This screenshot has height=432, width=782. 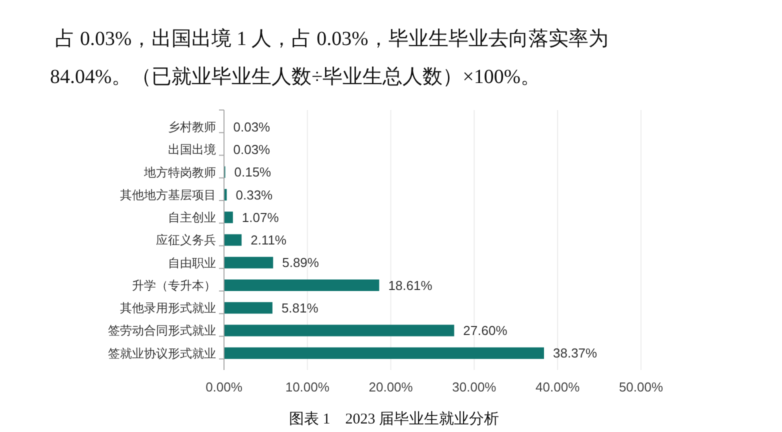 I want to click on x-tick-label: 50.00%, so click(x=641, y=387).